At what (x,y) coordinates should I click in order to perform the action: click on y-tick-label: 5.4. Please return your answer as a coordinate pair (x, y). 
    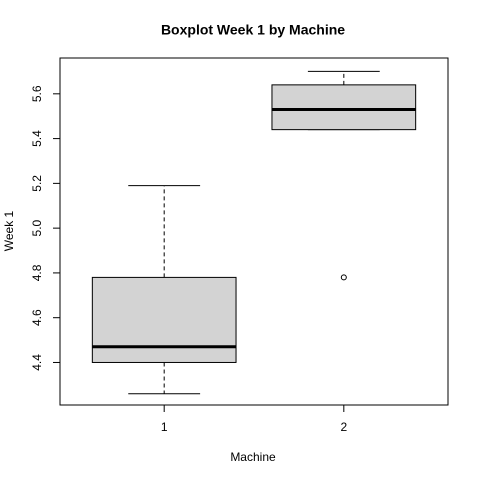
    Looking at the image, I should click on (37, 138).